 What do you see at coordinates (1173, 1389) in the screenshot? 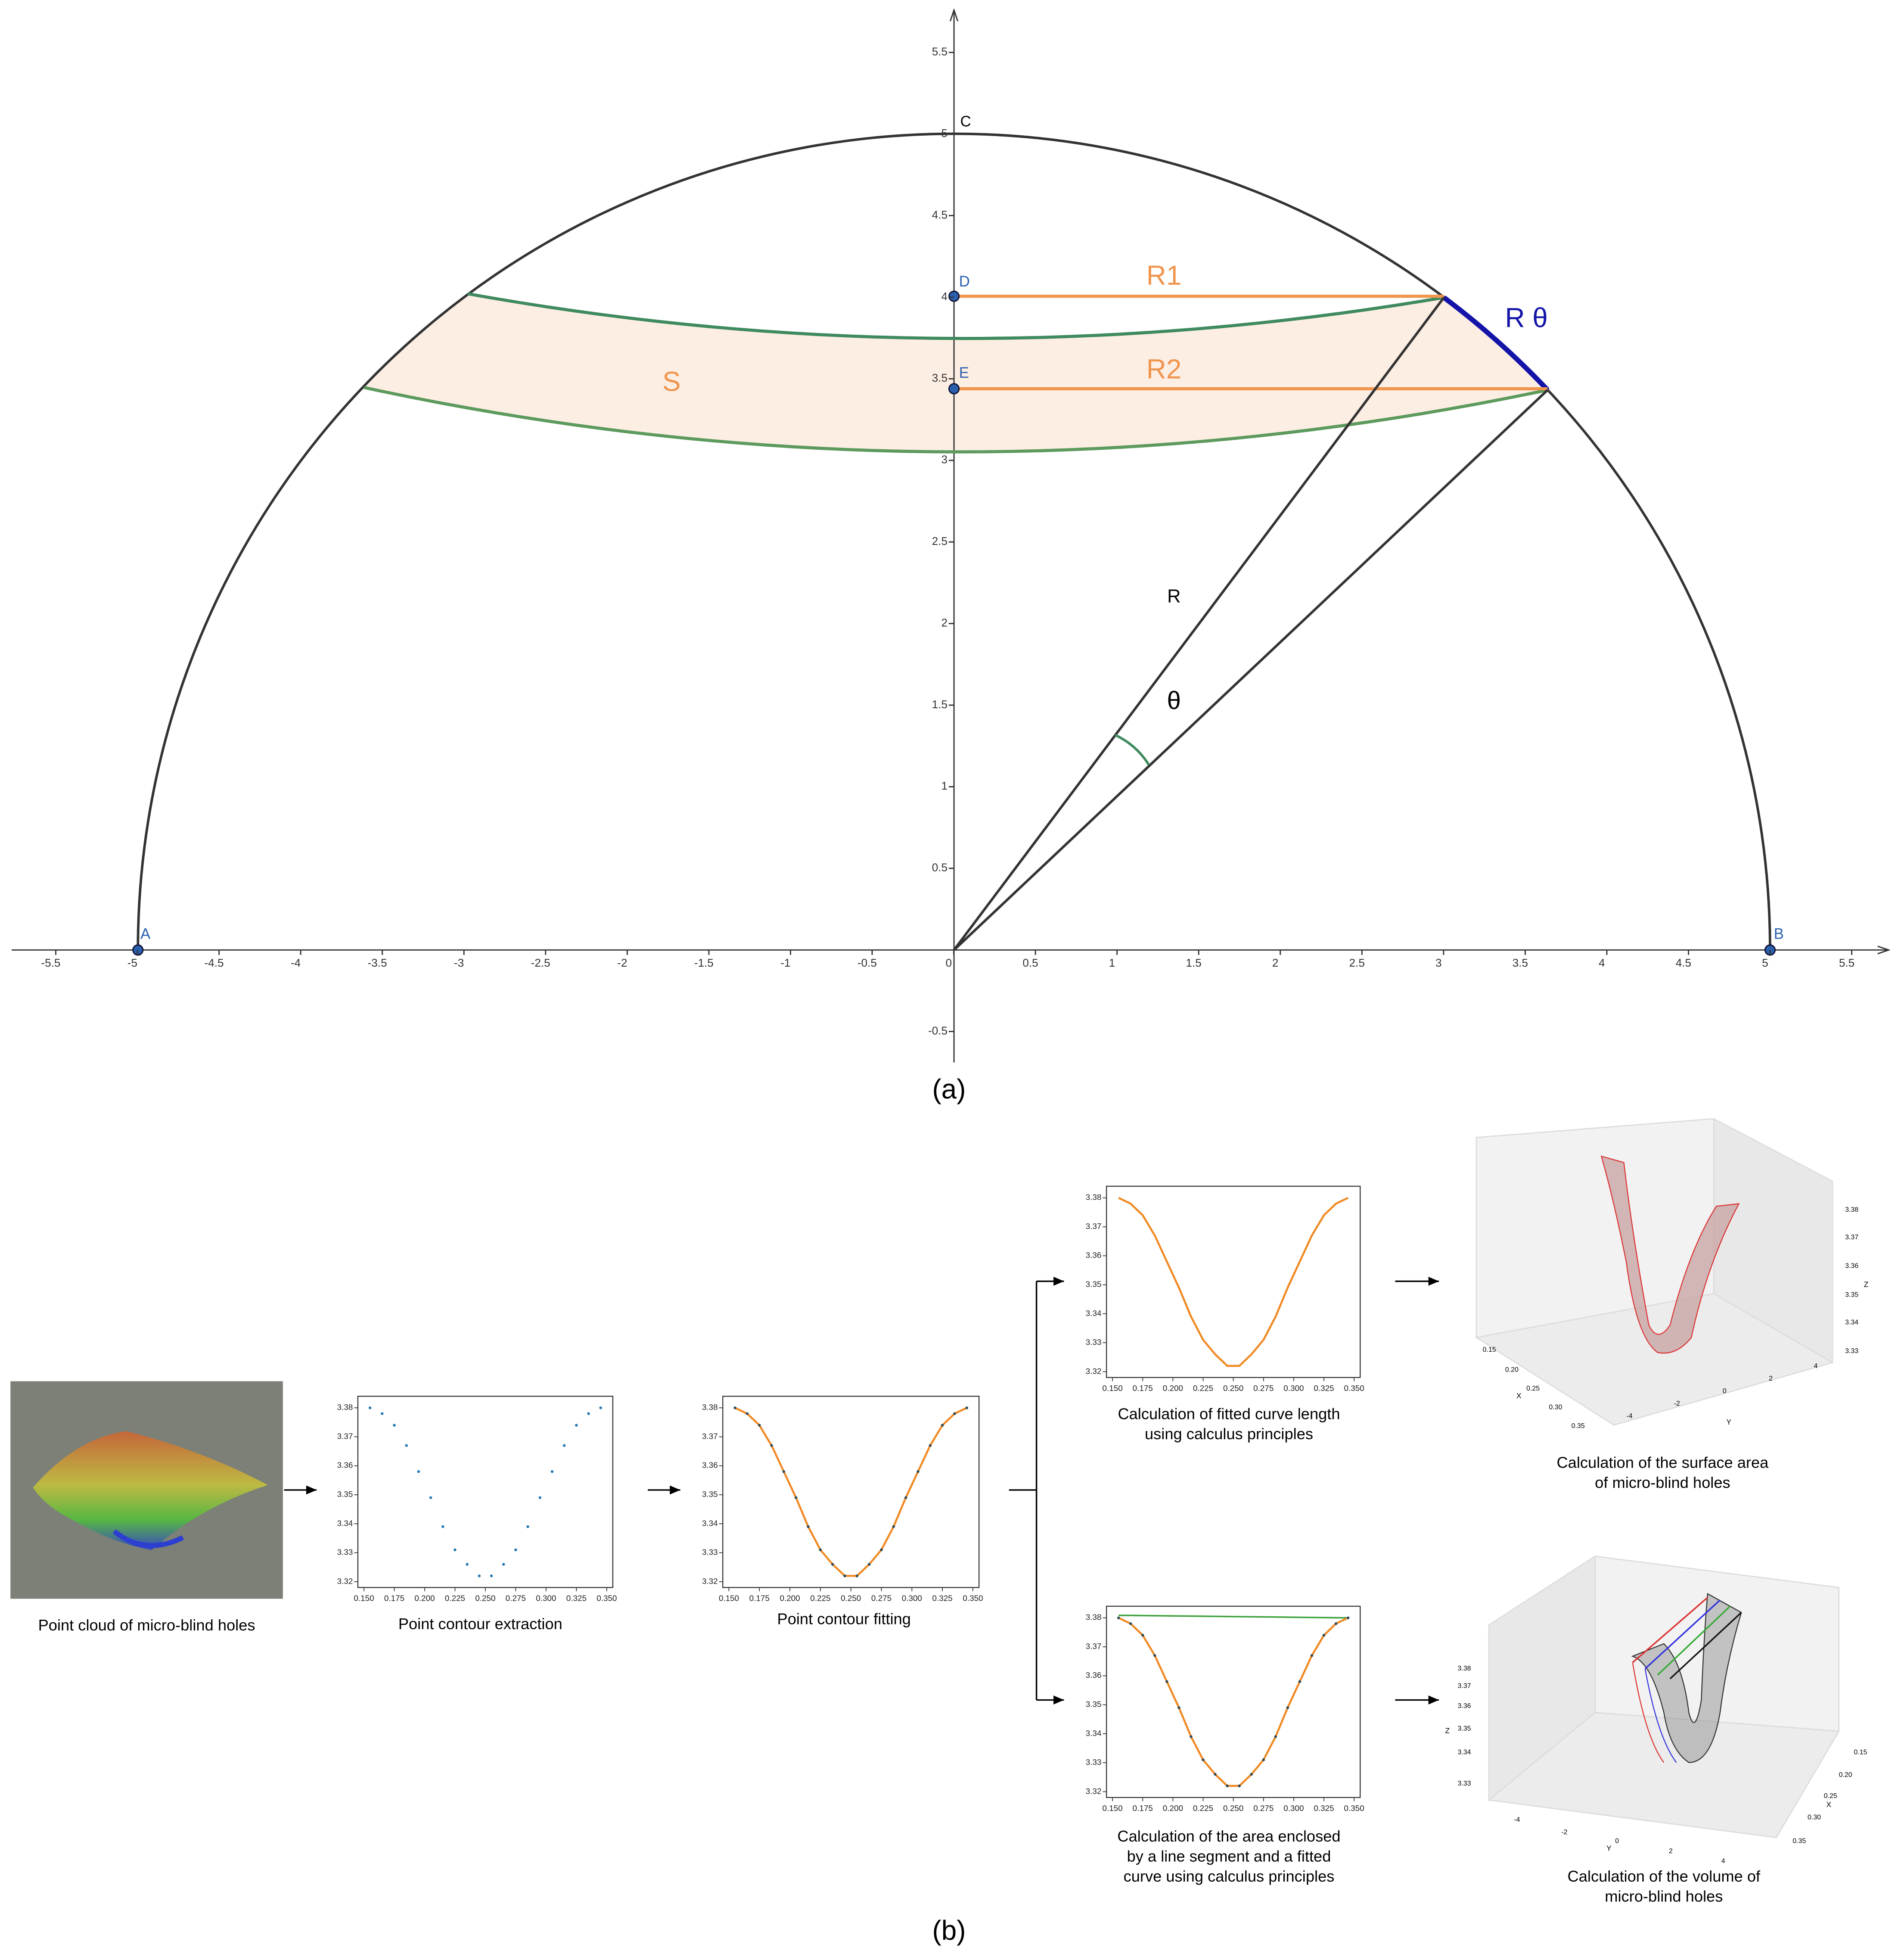
I see `x-tick-label: 0.200` at bounding box center [1173, 1389].